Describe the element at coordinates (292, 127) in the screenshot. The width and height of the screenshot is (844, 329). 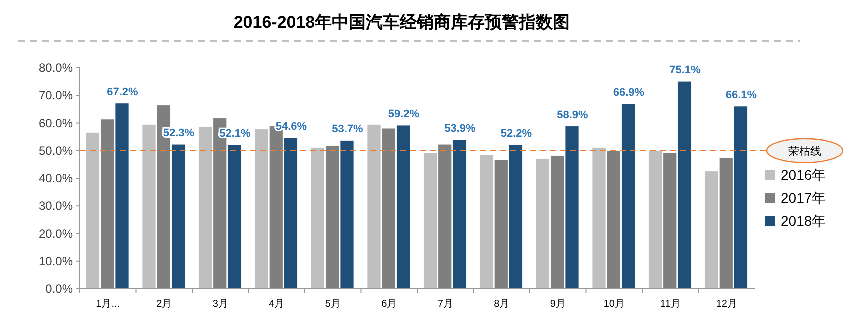
I see `data-label: 54.6%` at that location.